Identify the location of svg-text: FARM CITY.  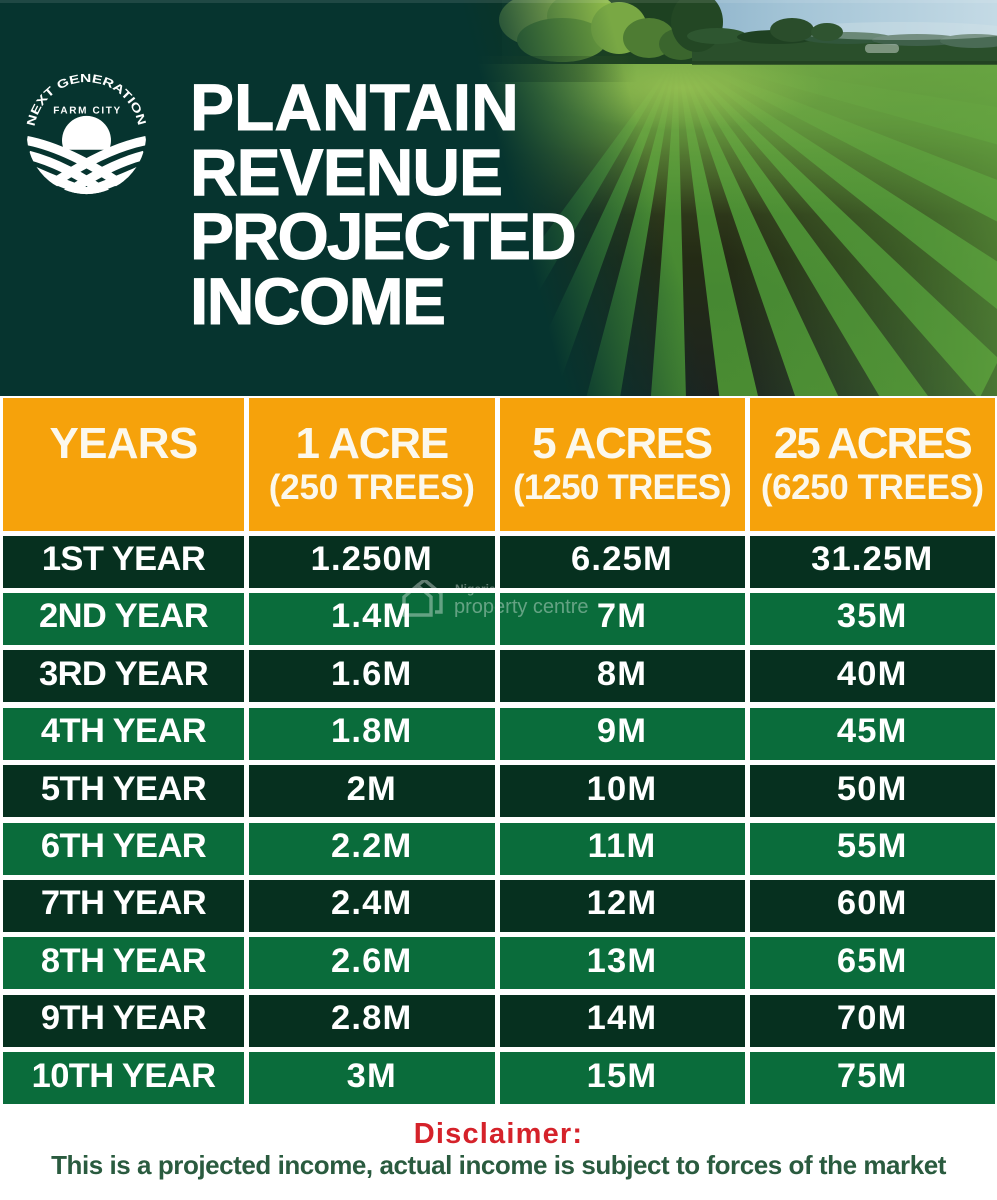
(87, 110).